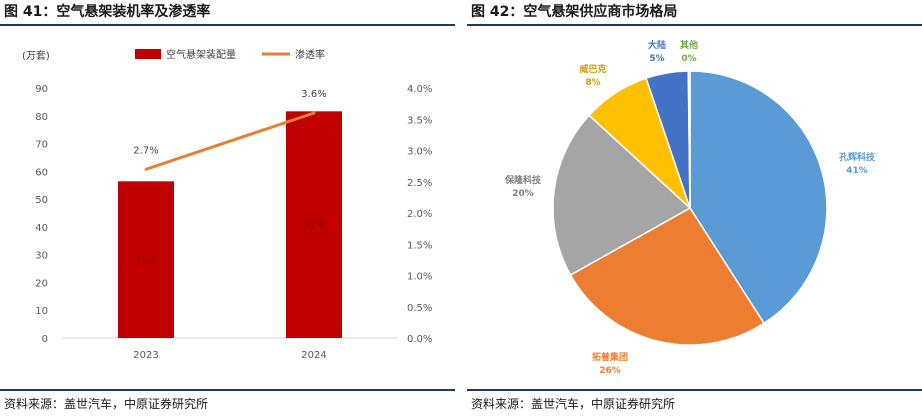 This screenshot has width=922, height=417. What do you see at coordinates (41, 256) in the screenshot?
I see `y-tick-label: 30` at bounding box center [41, 256].